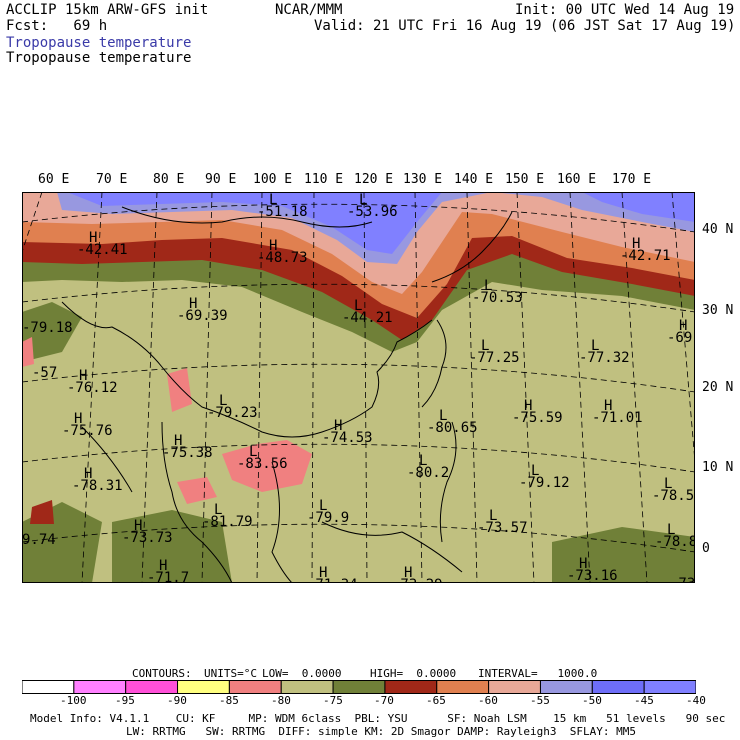  What do you see at coordinates (281, 700) in the screenshot?
I see `colorbar-tick-label: -80` at bounding box center [281, 700].